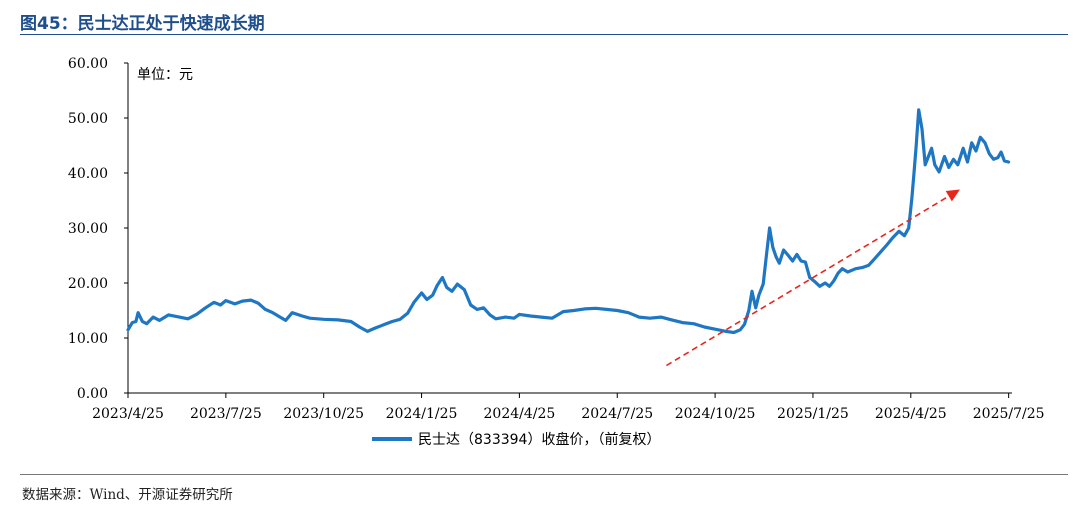 The image size is (1080, 507). Describe the element at coordinates (88, 174) in the screenshot. I see `y-tick-label: 40.00` at that location.